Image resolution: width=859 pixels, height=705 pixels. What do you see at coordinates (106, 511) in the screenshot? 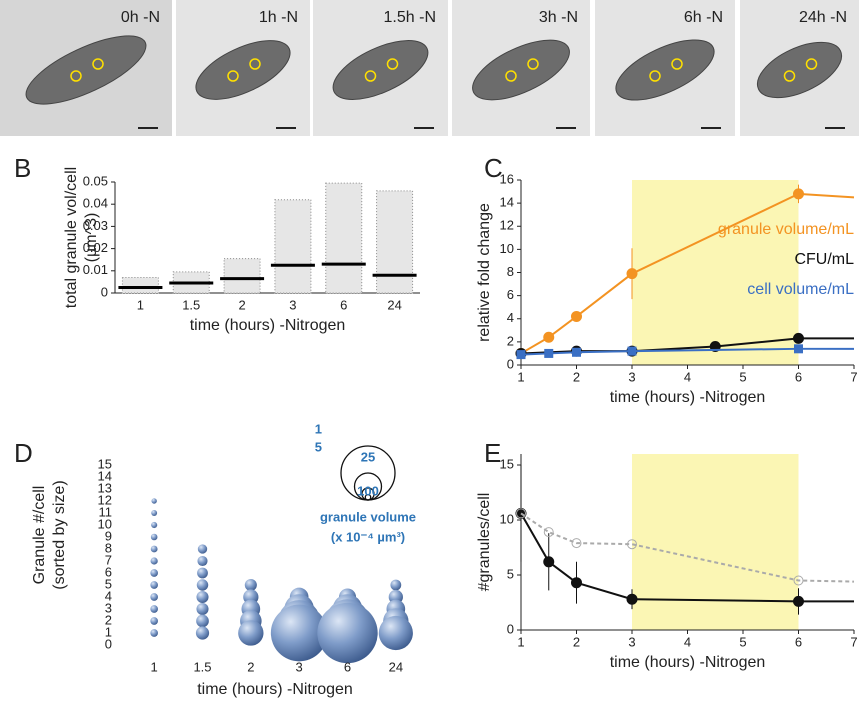
I see `y-tick-label: 11` at bounding box center [106, 511].